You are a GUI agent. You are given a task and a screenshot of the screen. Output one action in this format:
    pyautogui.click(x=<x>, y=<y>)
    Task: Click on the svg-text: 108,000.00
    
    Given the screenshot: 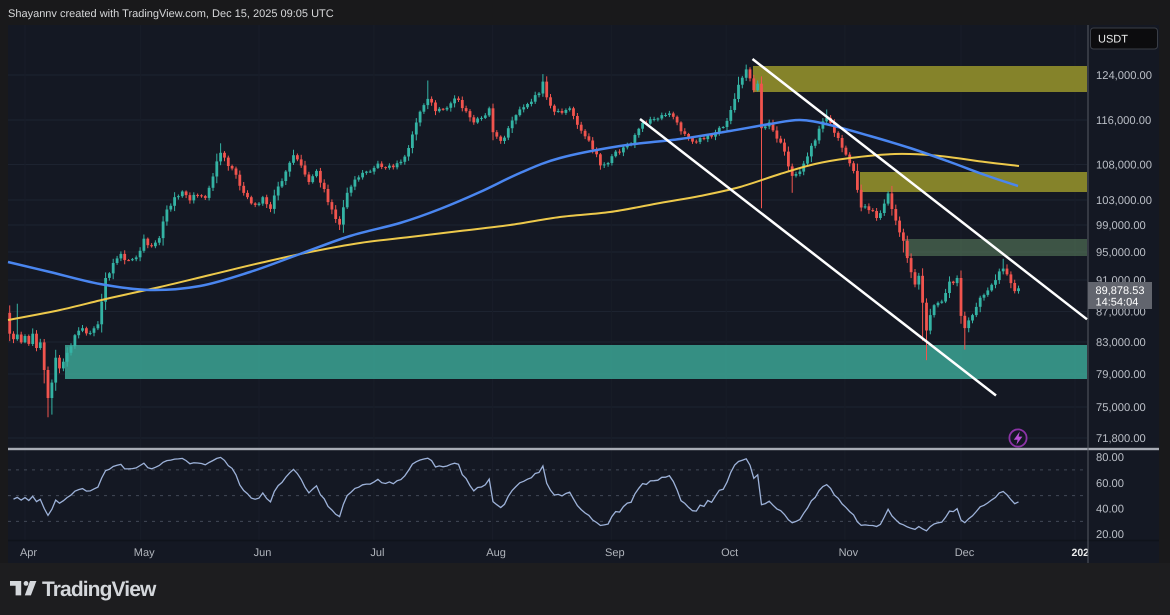 What is the action you would take?
    pyautogui.click(x=1124, y=166)
    